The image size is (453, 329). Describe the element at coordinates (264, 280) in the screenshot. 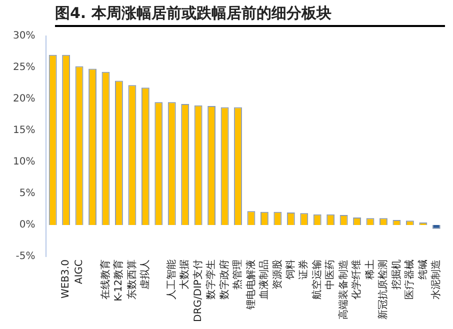

I see `x-tick-label: 血液制品` at that location.